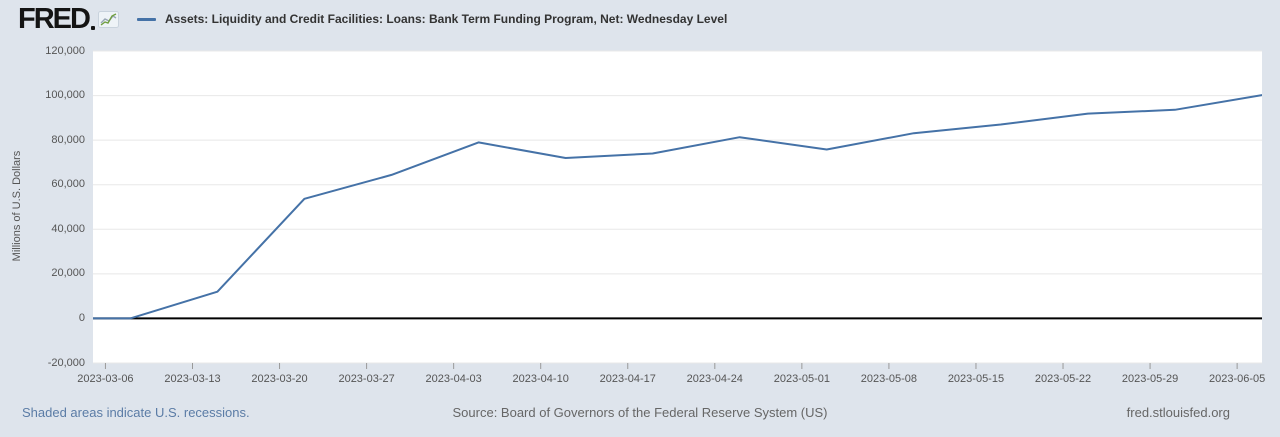 This screenshot has height=437, width=1280. What do you see at coordinates (192, 379) in the screenshot?
I see `x-tick-label: 2023-03-13` at bounding box center [192, 379].